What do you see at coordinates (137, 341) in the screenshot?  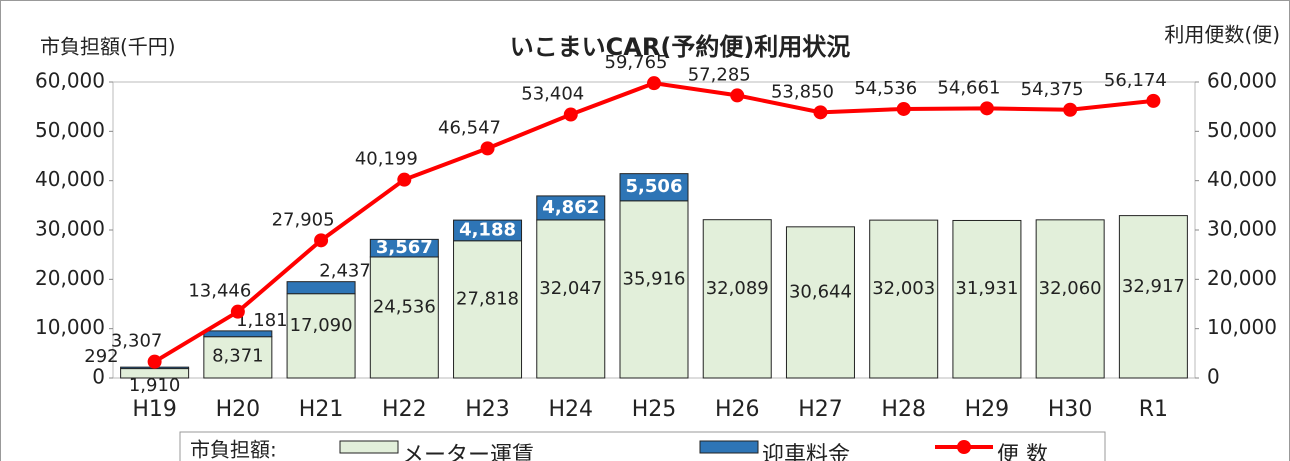 I see `data-label: 3,307` at bounding box center [137, 341].